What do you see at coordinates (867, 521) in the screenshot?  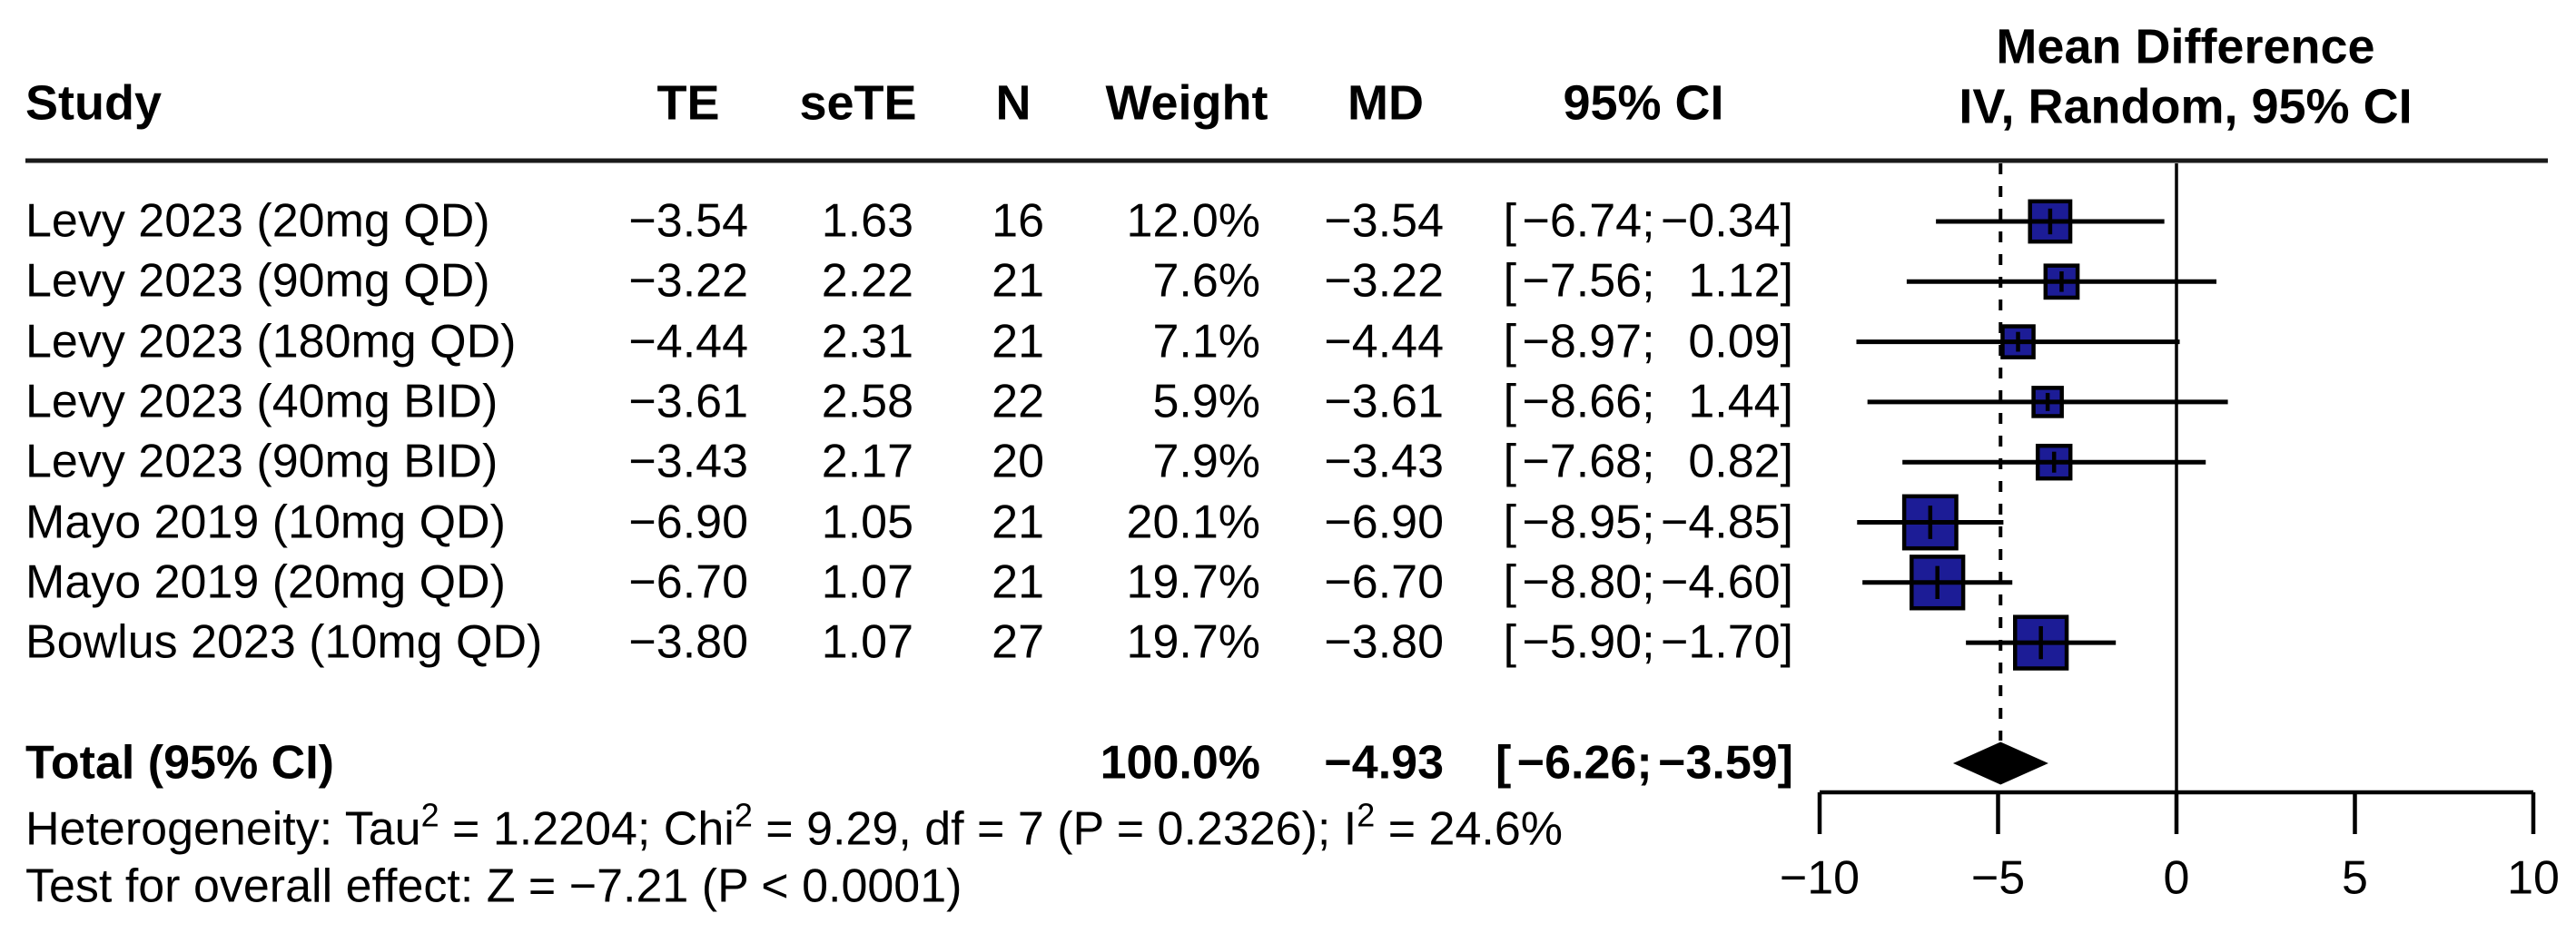 I see `sete-value: 1.05` at bounding box center [867, 521].